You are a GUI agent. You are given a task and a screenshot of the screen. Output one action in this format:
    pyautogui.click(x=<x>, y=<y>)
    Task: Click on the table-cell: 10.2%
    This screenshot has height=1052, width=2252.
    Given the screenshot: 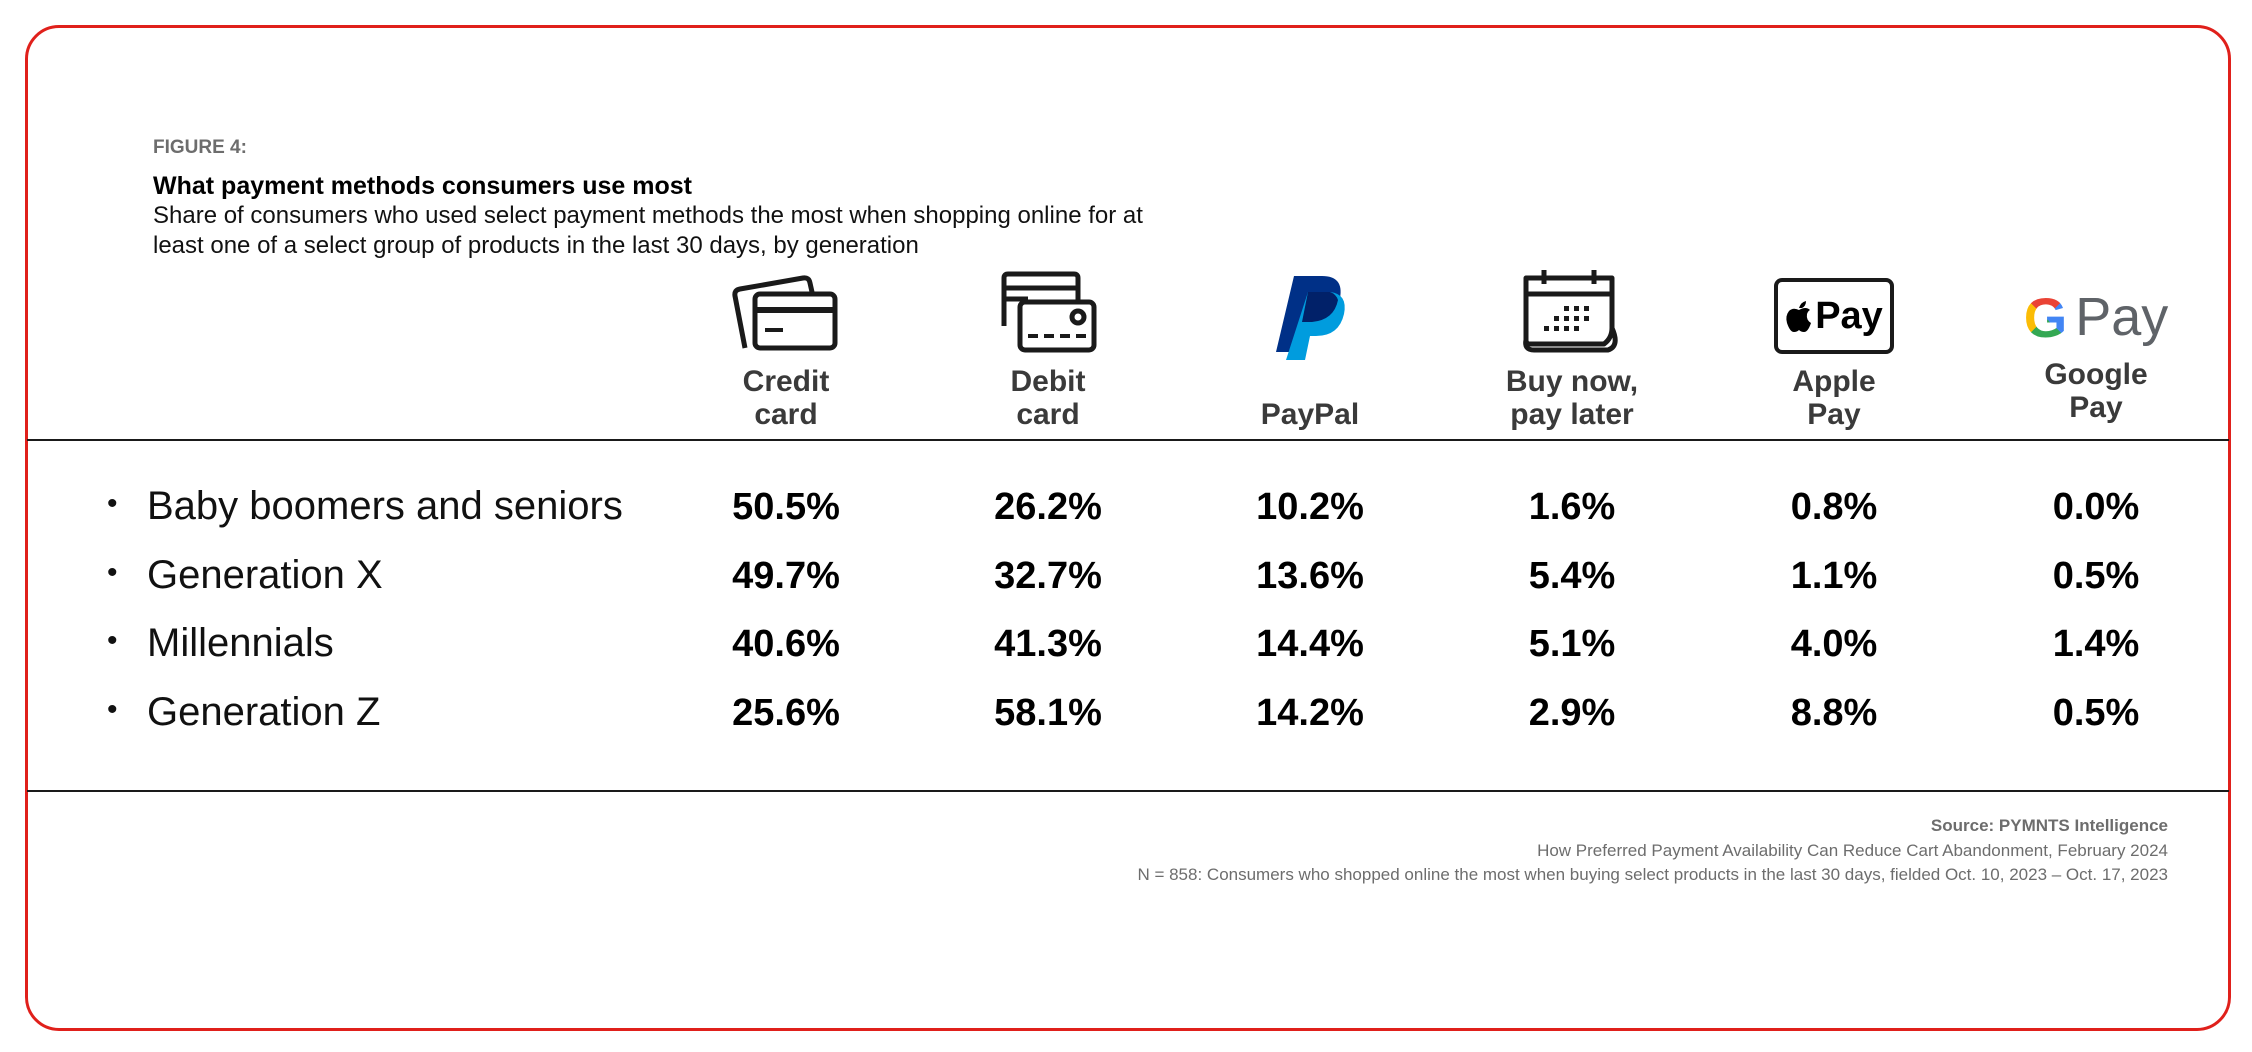 What is the action you would take?
    pyautogui.click(x=1310, y=507)
    